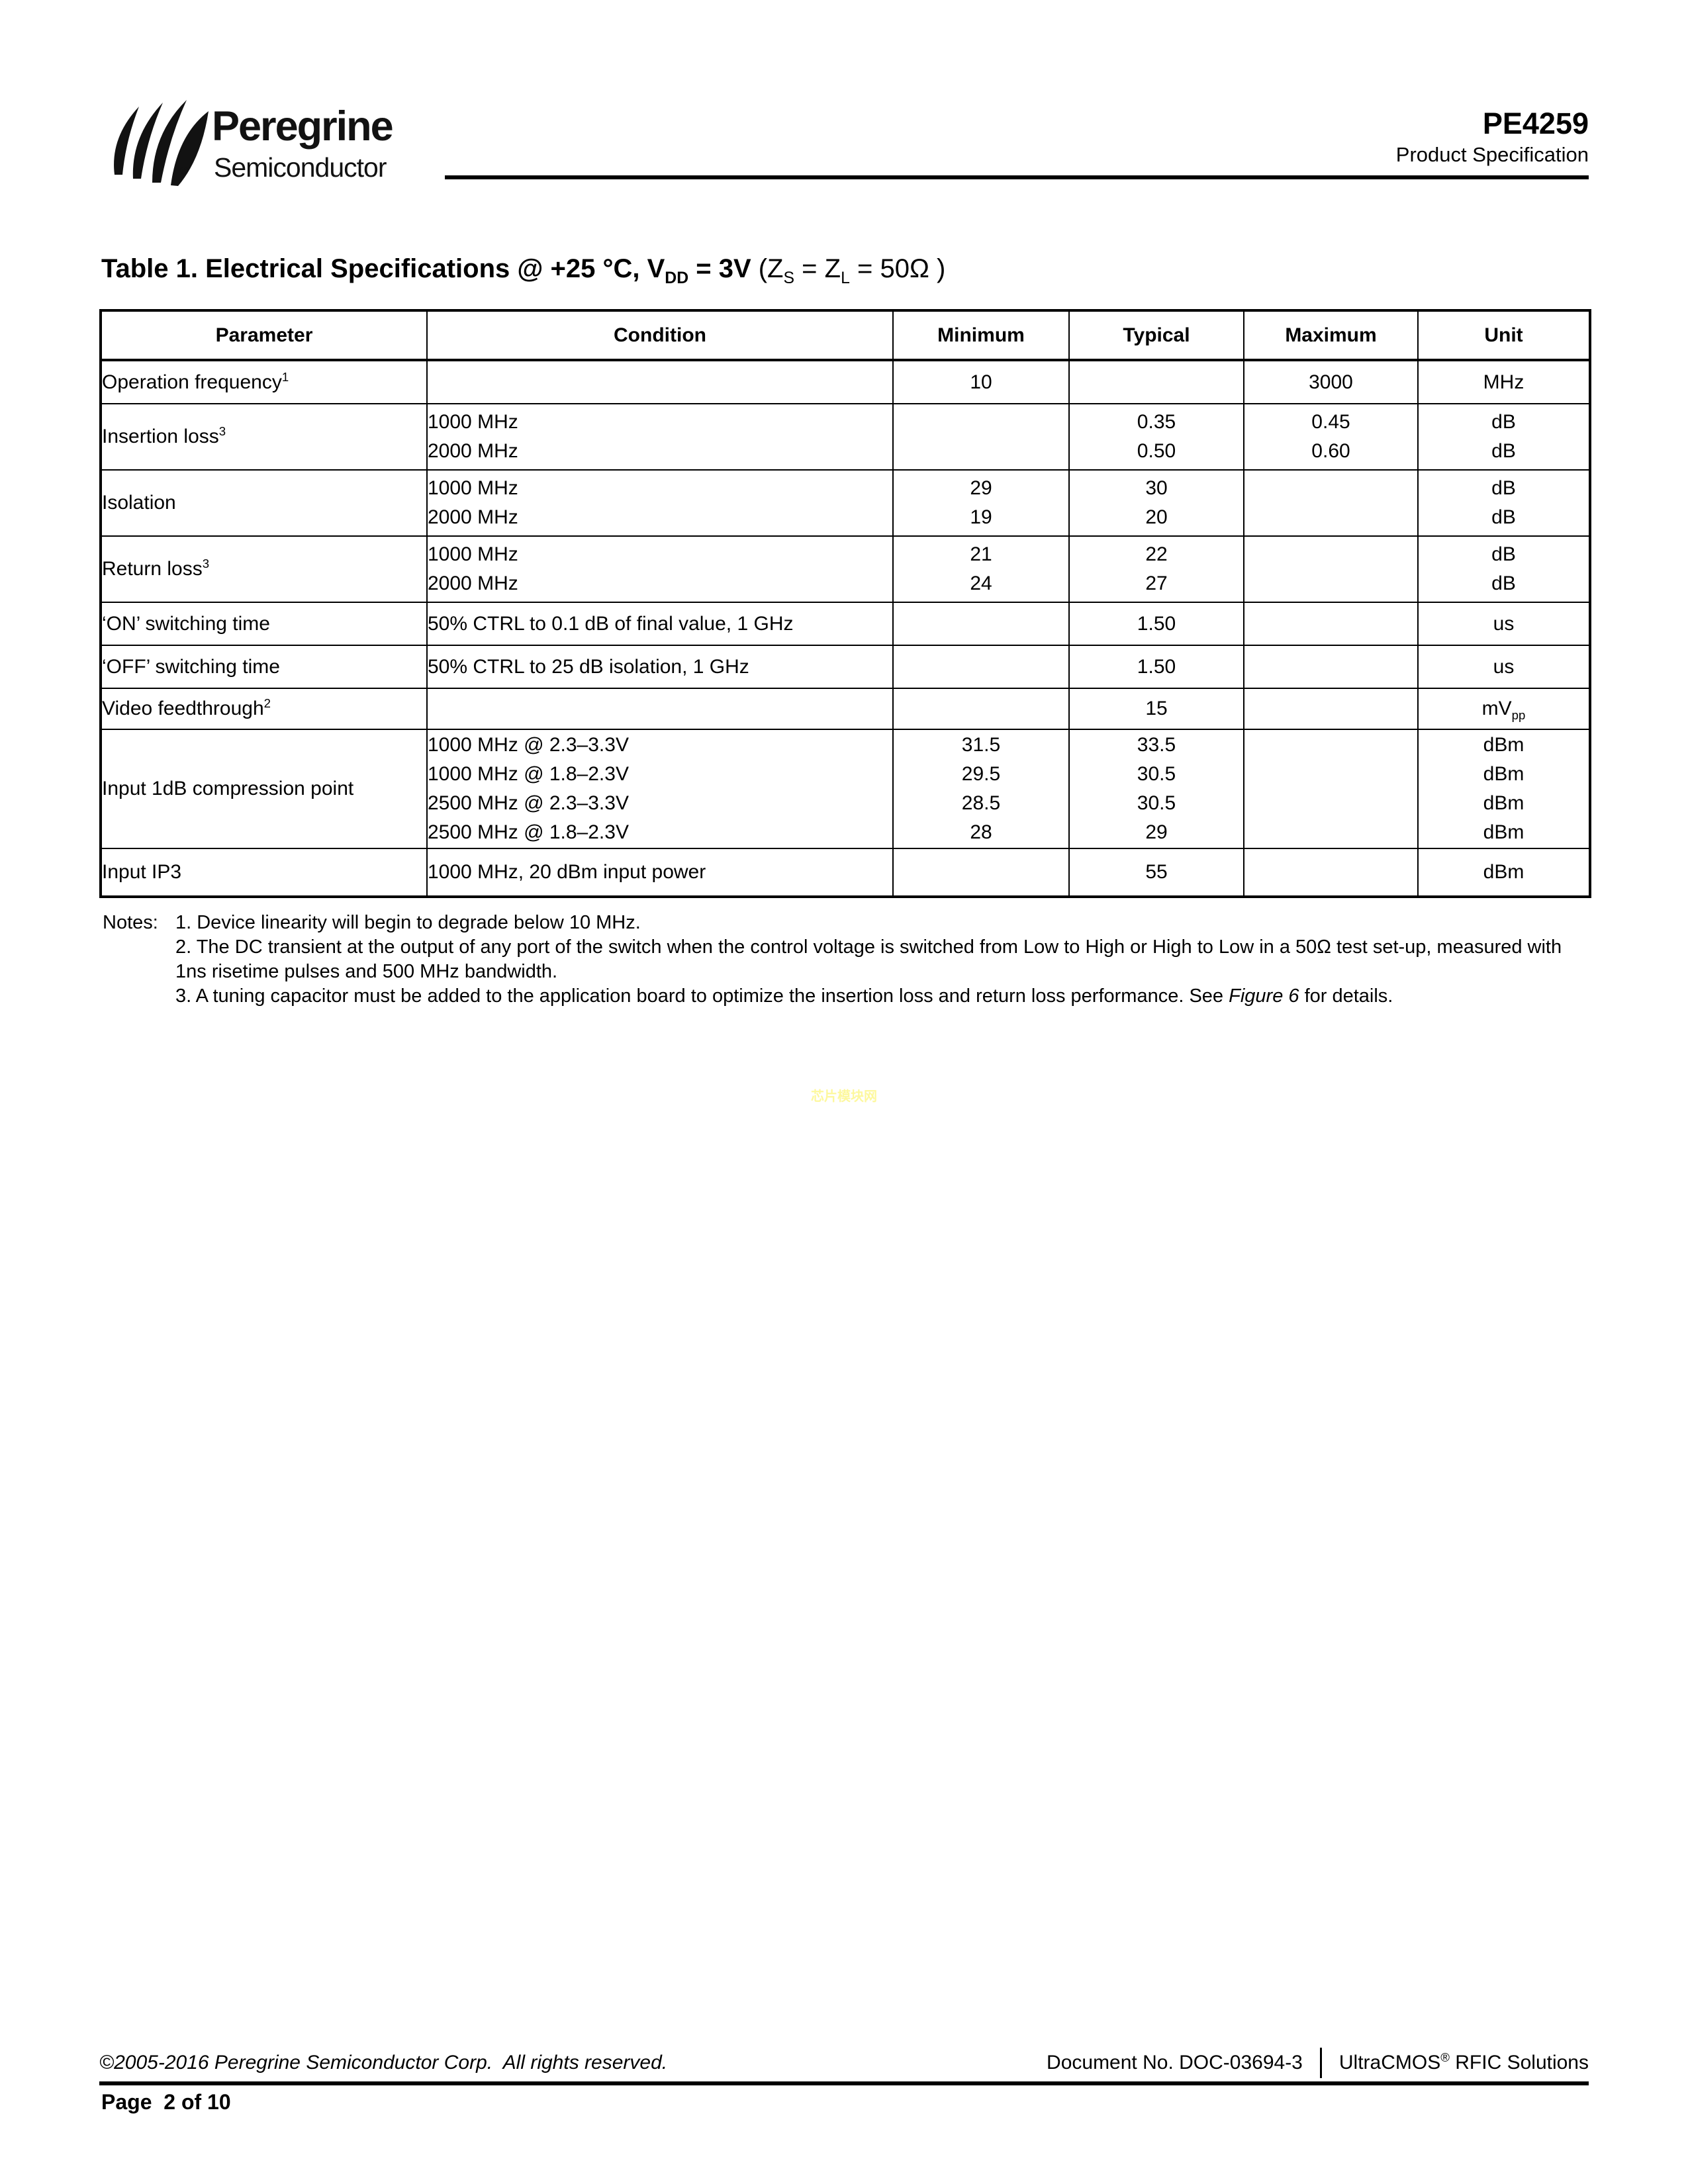 The height and width of the screenshot is (2184, 1688). I want to click on cell-parameter: ‘OFF’ switching time, so click(264, 667).